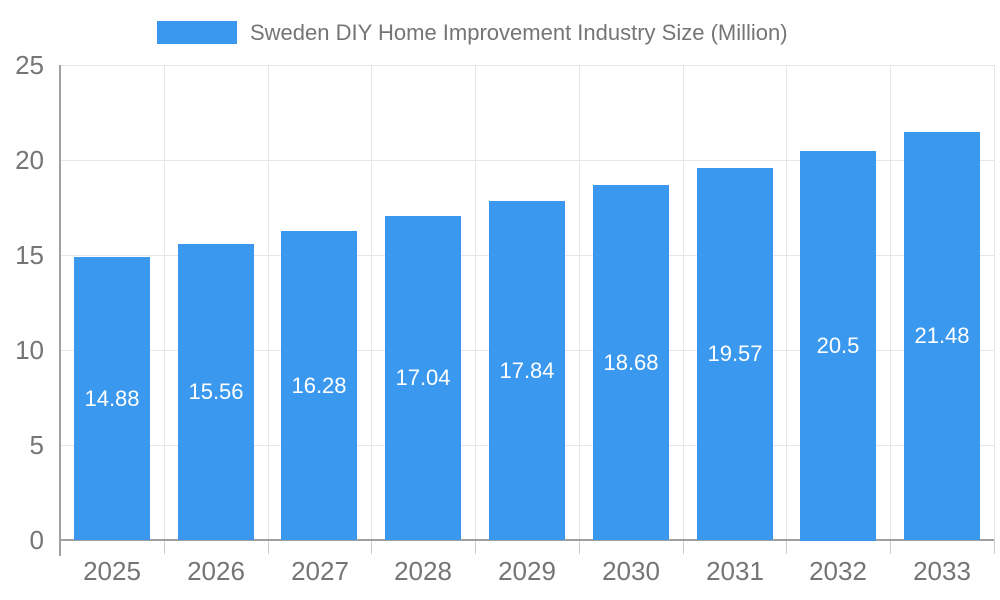 Image resolution: width=1000 pixels, height=600 pixels. I want to click on bar-value-label: 16.28, so click(319, 385).